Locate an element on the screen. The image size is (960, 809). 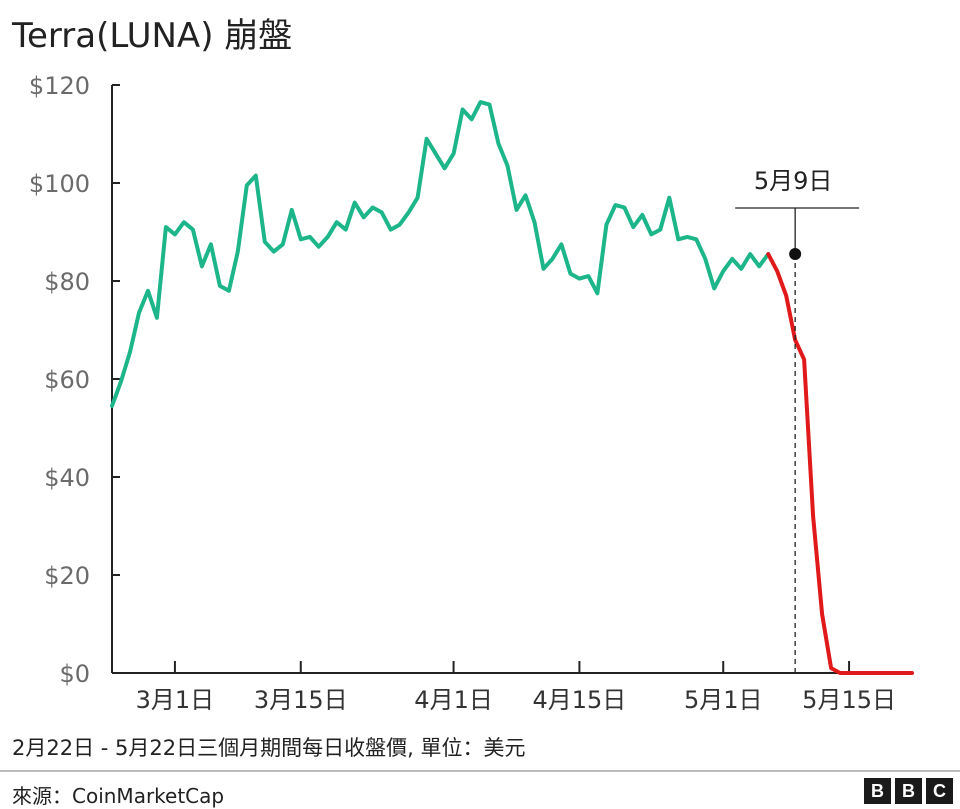
footer-divider is located at coordinates (480, 771).